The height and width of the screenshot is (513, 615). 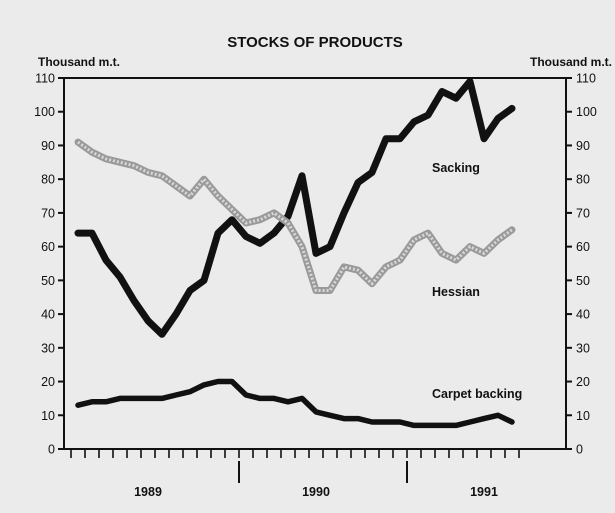 I want to click on y-tick-label-left: 50, so click(x=48, y=281).